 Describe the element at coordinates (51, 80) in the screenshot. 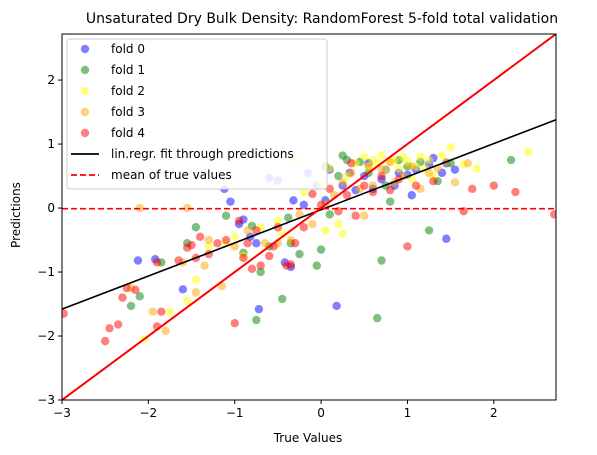

I see `y-tick-label: 2` at that location.